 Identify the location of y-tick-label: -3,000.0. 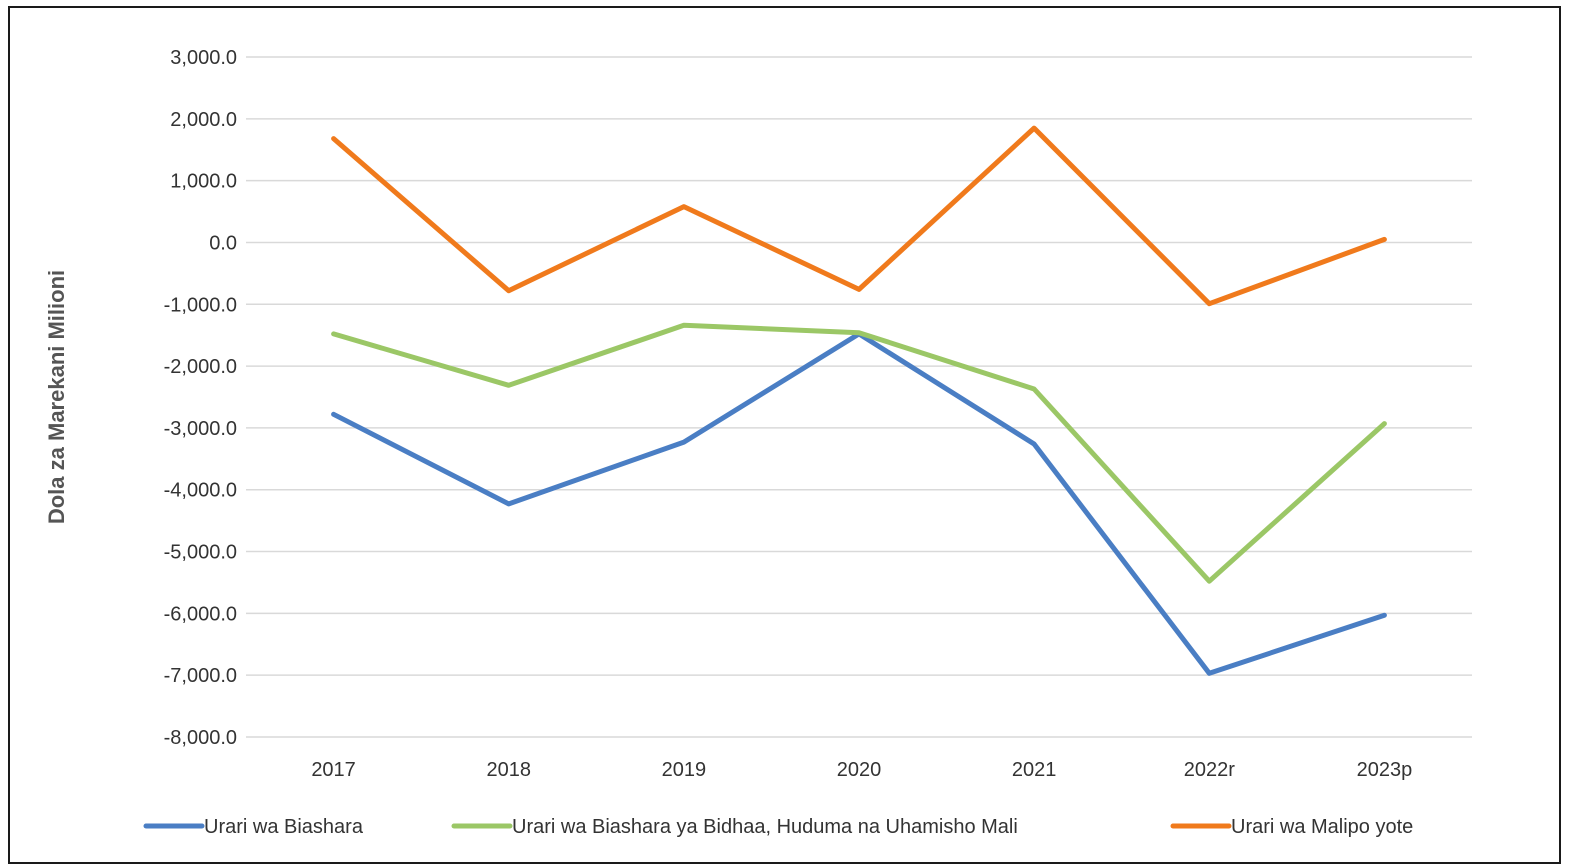
(200, 429).